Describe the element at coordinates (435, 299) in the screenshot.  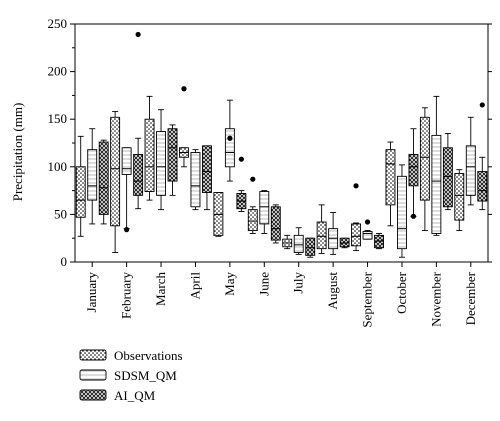
I see `x-tick-label: November` at that location.